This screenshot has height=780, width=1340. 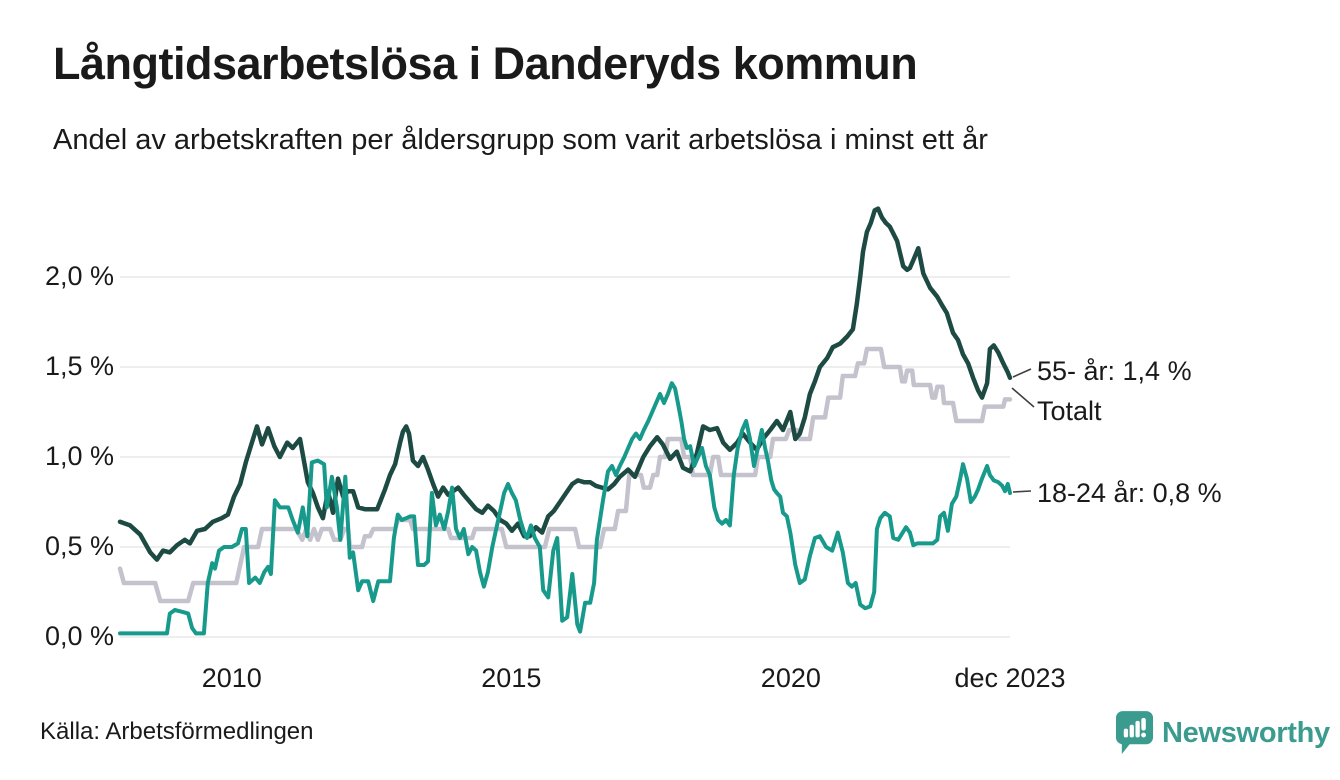 What do you see at coordinates (79, 456) in the screenshot?
I see `y-axis-tick-label: 1,0 %` at bounding box center [79, 456].